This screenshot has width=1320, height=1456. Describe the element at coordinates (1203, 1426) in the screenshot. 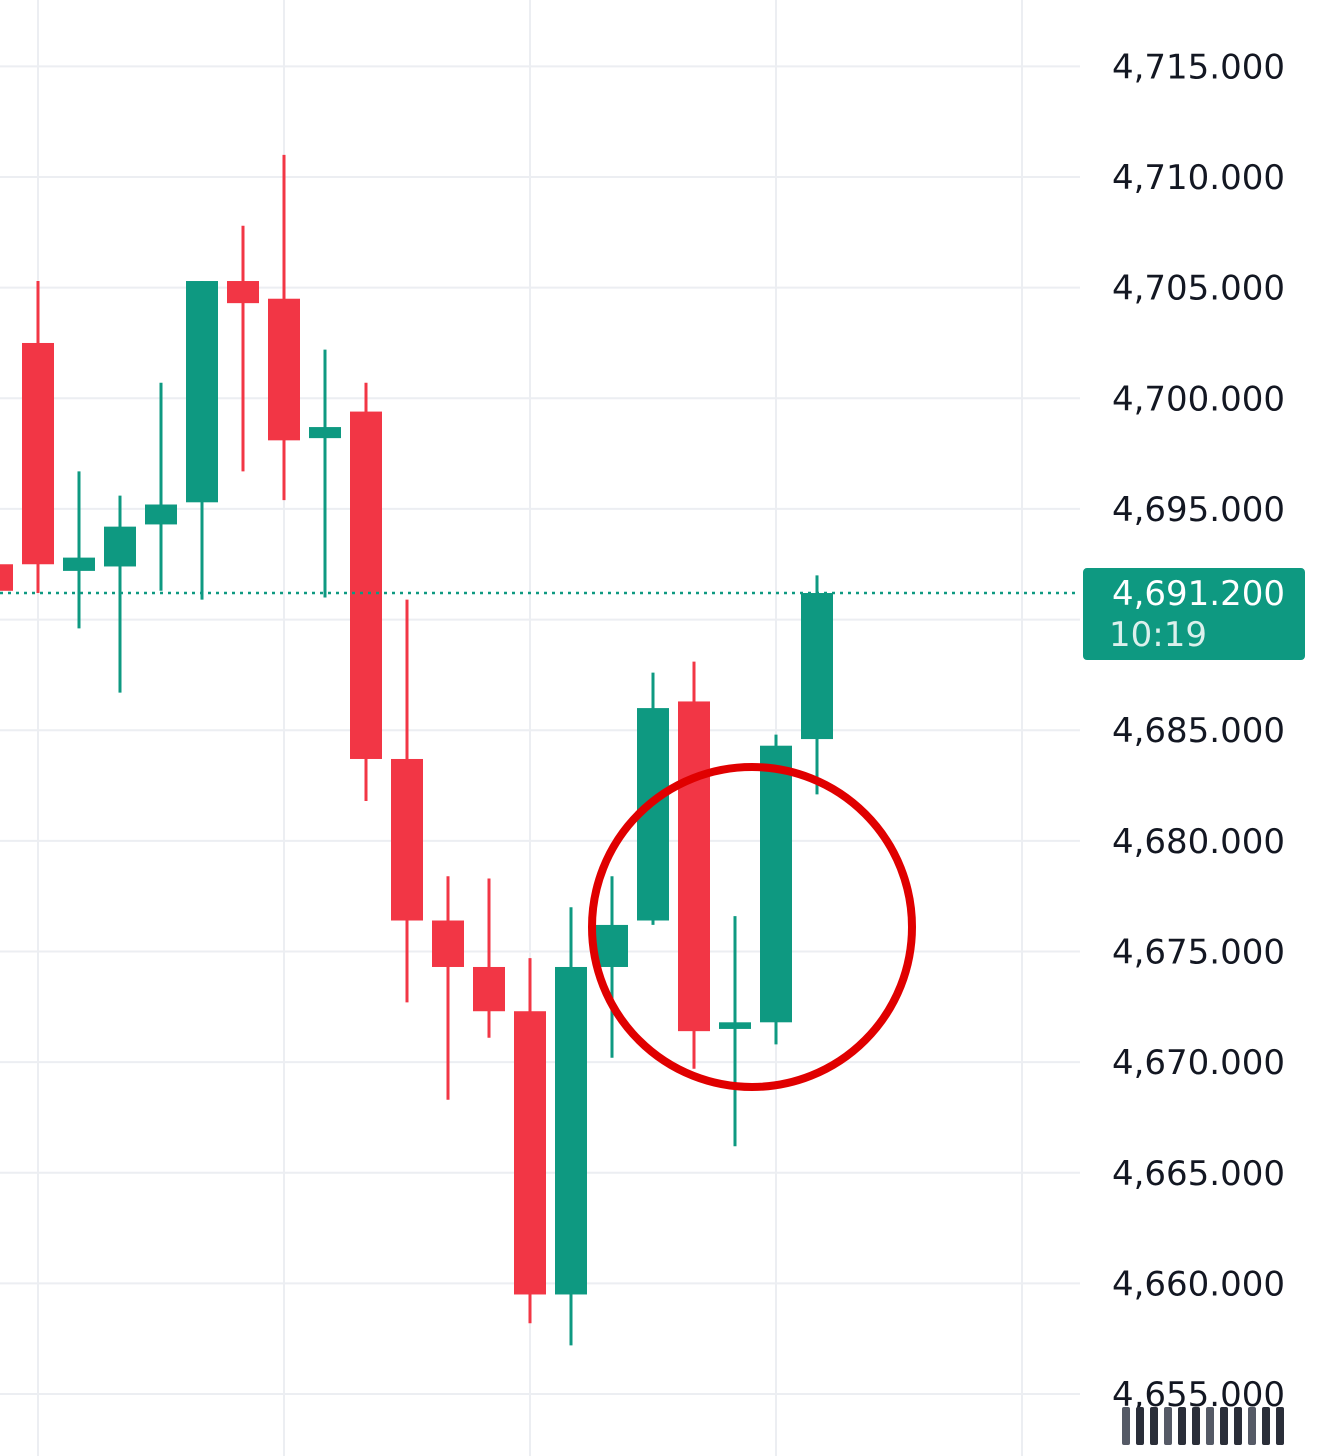

I see `price-scale-handle` at that location.